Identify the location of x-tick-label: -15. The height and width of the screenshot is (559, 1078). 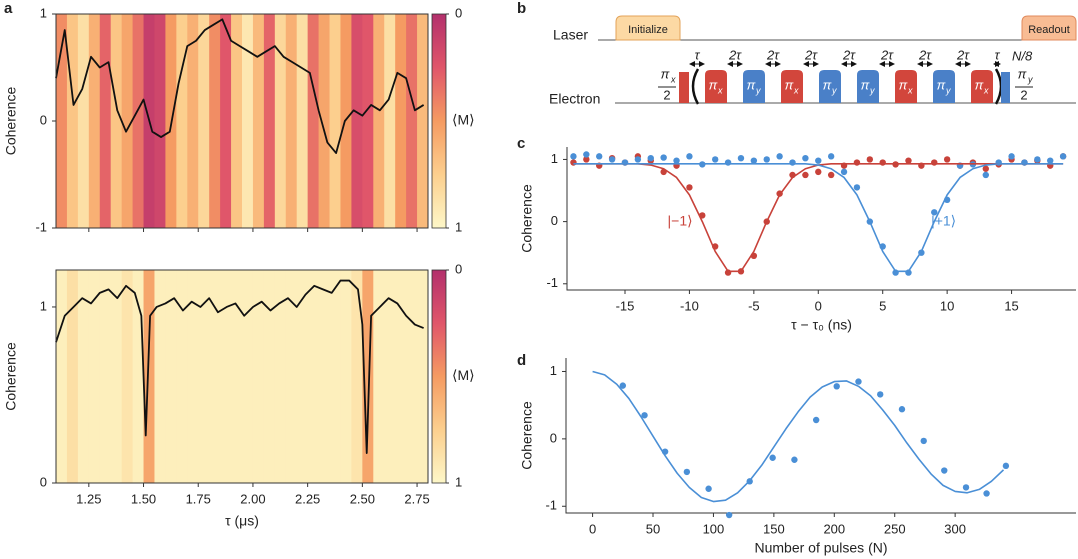
(625, 305).